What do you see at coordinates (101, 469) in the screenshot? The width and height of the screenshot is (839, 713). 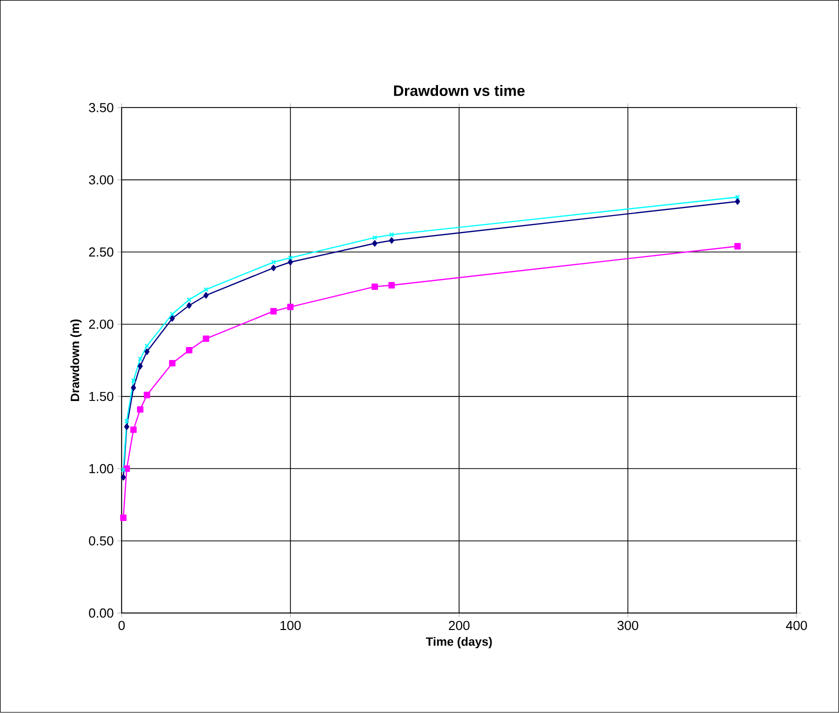 I see `y-tick-label: 1.00` at bounding box center [101, 469].